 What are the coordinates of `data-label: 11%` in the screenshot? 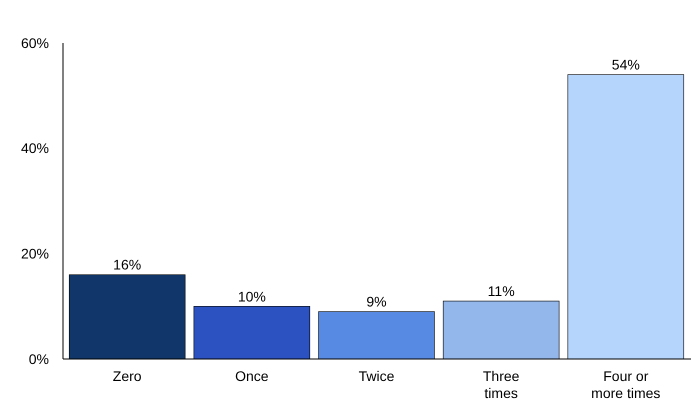 It's located at (501, 291).